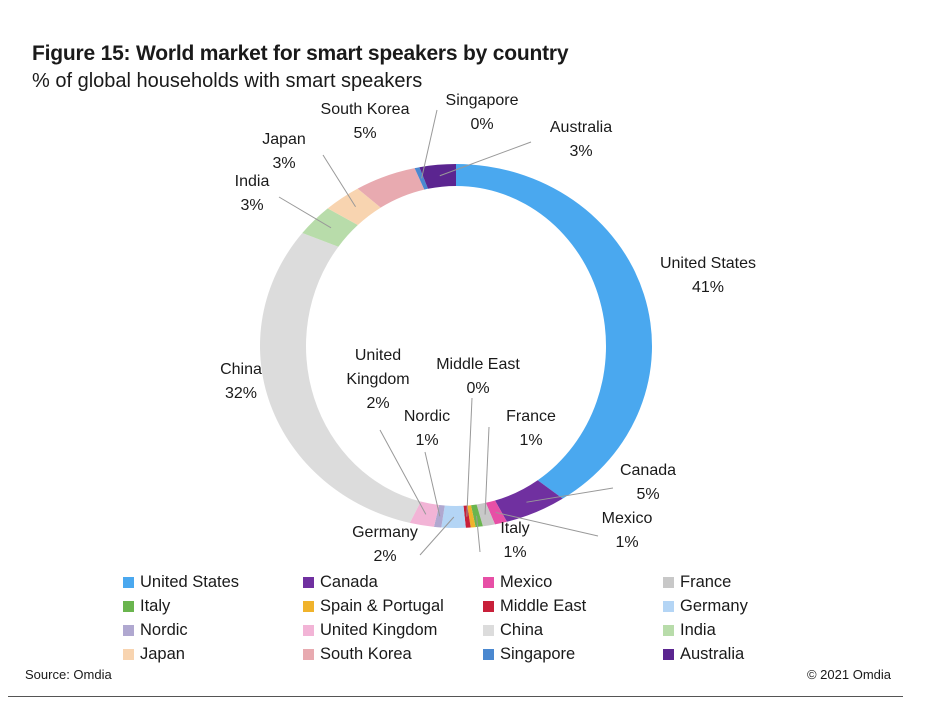 The image size is (929, 702). I want to click on legend-label: United States, so click(190, 582).